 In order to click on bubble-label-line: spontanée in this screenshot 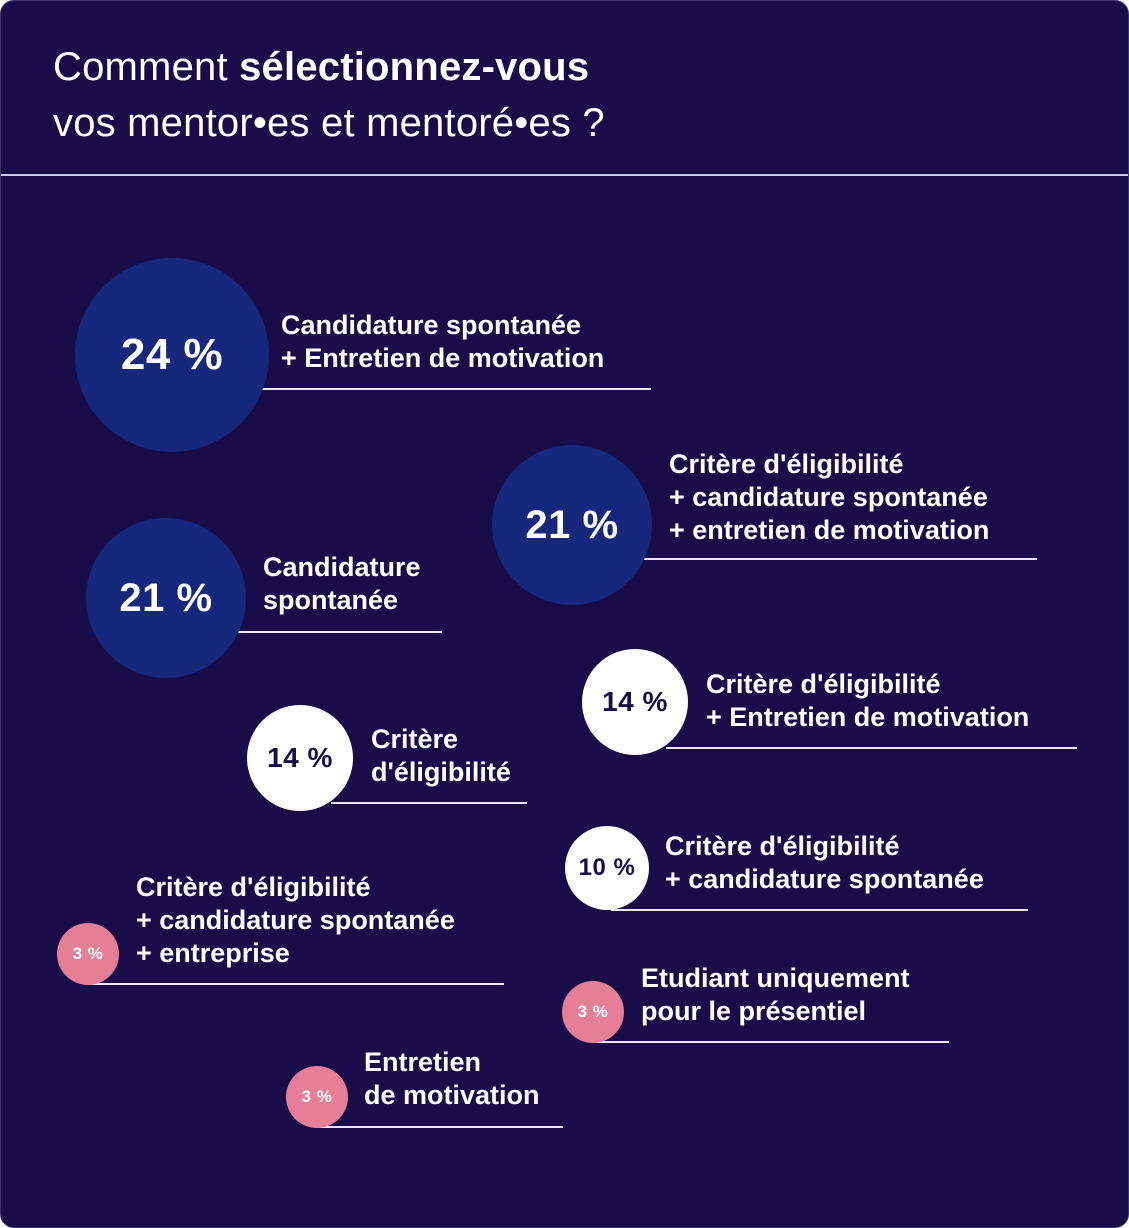, I will do `click(331, 600)`.